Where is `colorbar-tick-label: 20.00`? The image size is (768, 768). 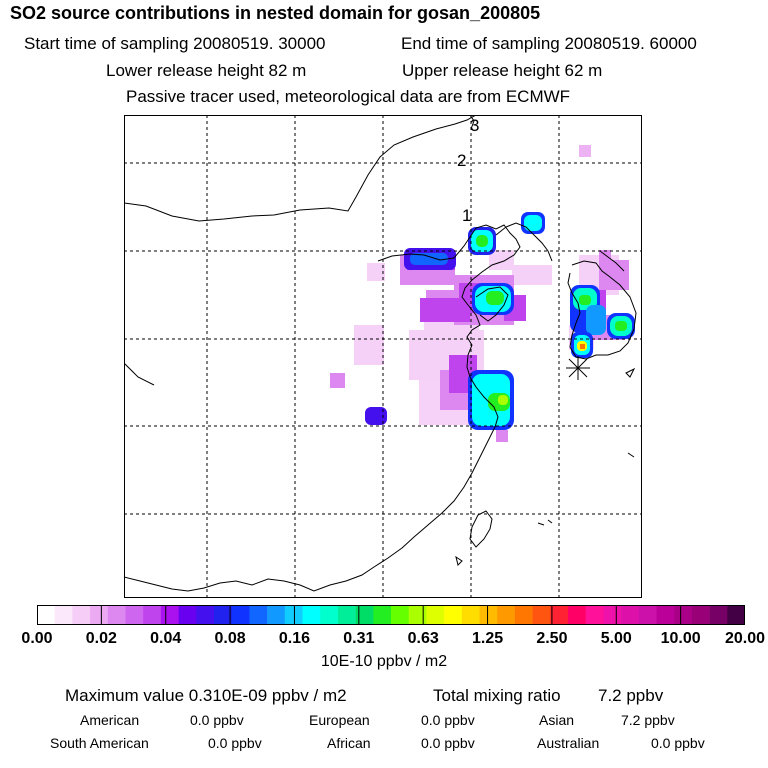 colorbar-tick-label: 20.00 is located at coordinates (745, 638).